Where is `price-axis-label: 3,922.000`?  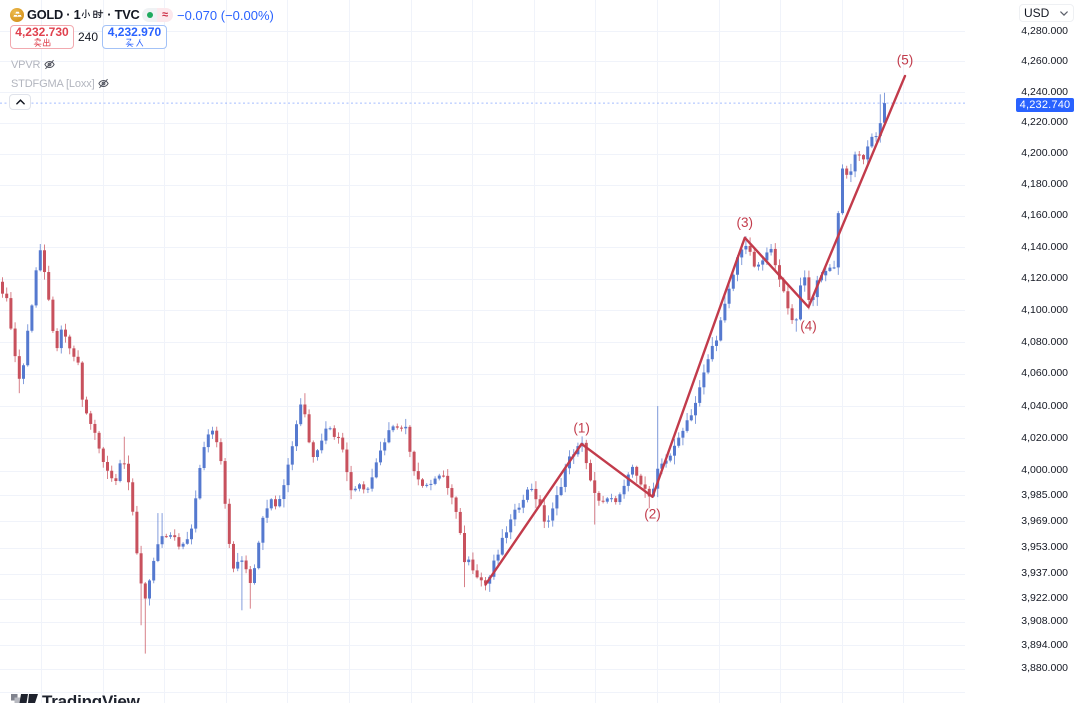 price-axis-label: 3,922.000 is located at coordinates (1044, 598).